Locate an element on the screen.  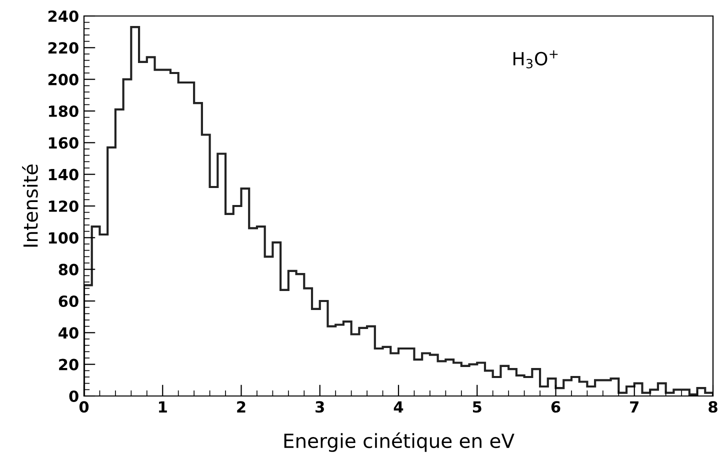
y-tick-label: 20 is located at coordinates (68, 364).